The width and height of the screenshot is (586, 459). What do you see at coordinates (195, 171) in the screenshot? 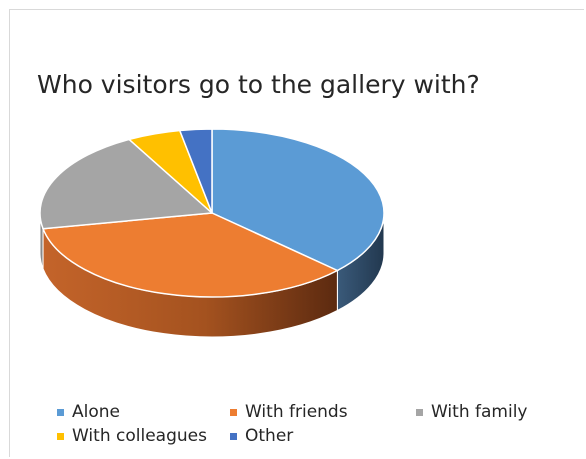
I see `pie-slice-other` at bounding box center [195, 171].